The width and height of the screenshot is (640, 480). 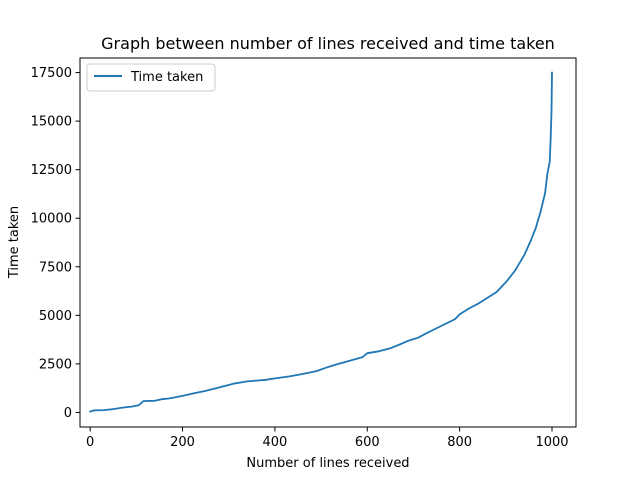 I want to click on x-tick-label: 400, so click(x=274, y=442).